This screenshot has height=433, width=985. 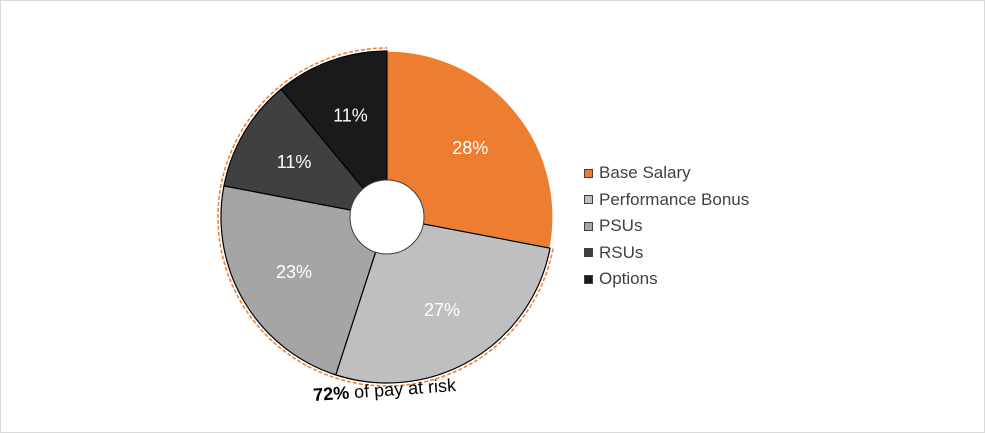 I want to click on slice-labels-group: 28% 27% 23% 11% 11%, so click(x=382, y=212).